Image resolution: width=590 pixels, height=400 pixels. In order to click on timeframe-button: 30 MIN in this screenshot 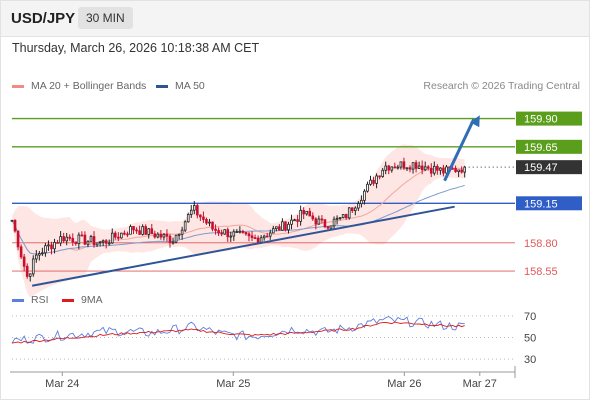, I will do `click(105, 18)`.